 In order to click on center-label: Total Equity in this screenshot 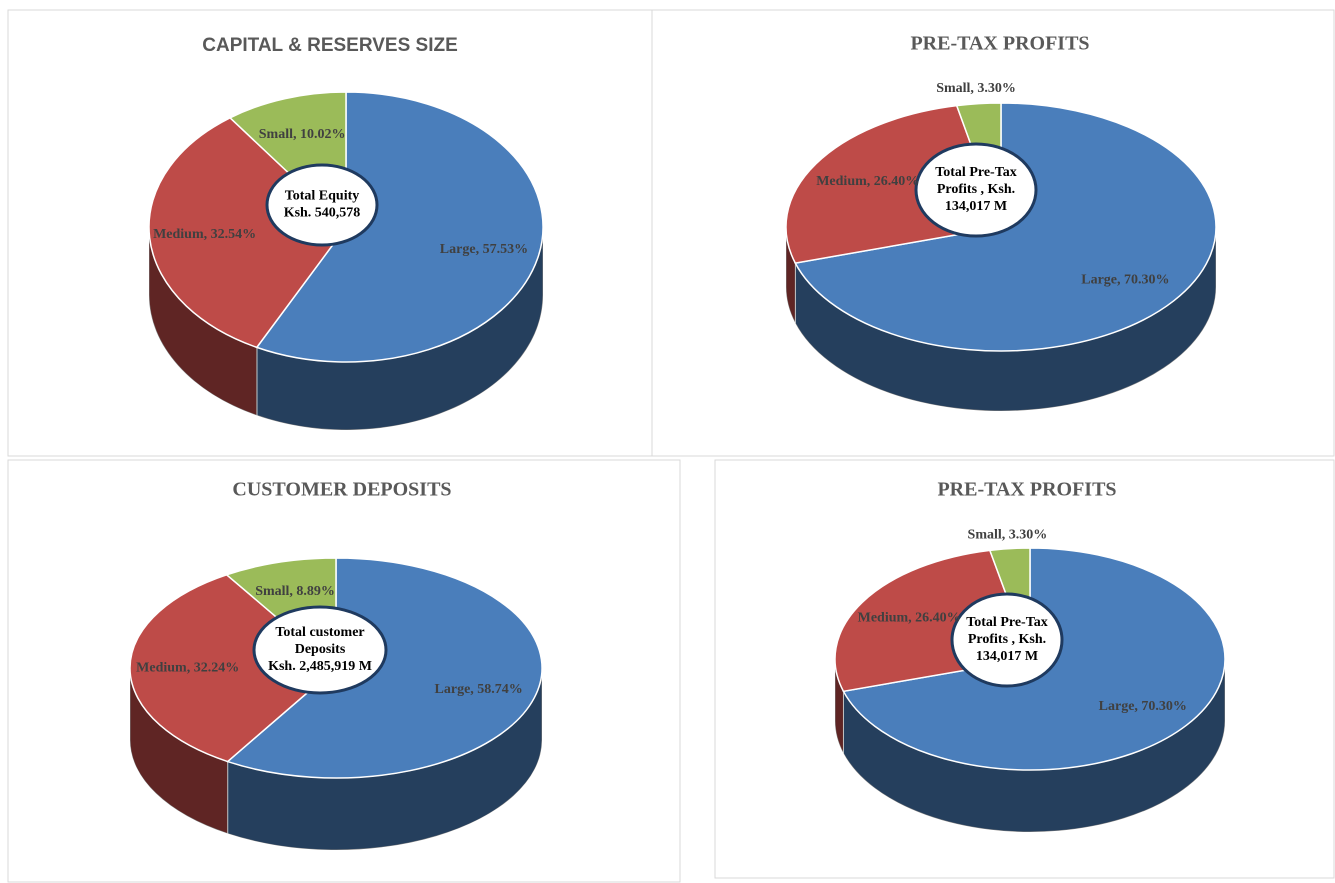, I will do `click(322, 196)`.